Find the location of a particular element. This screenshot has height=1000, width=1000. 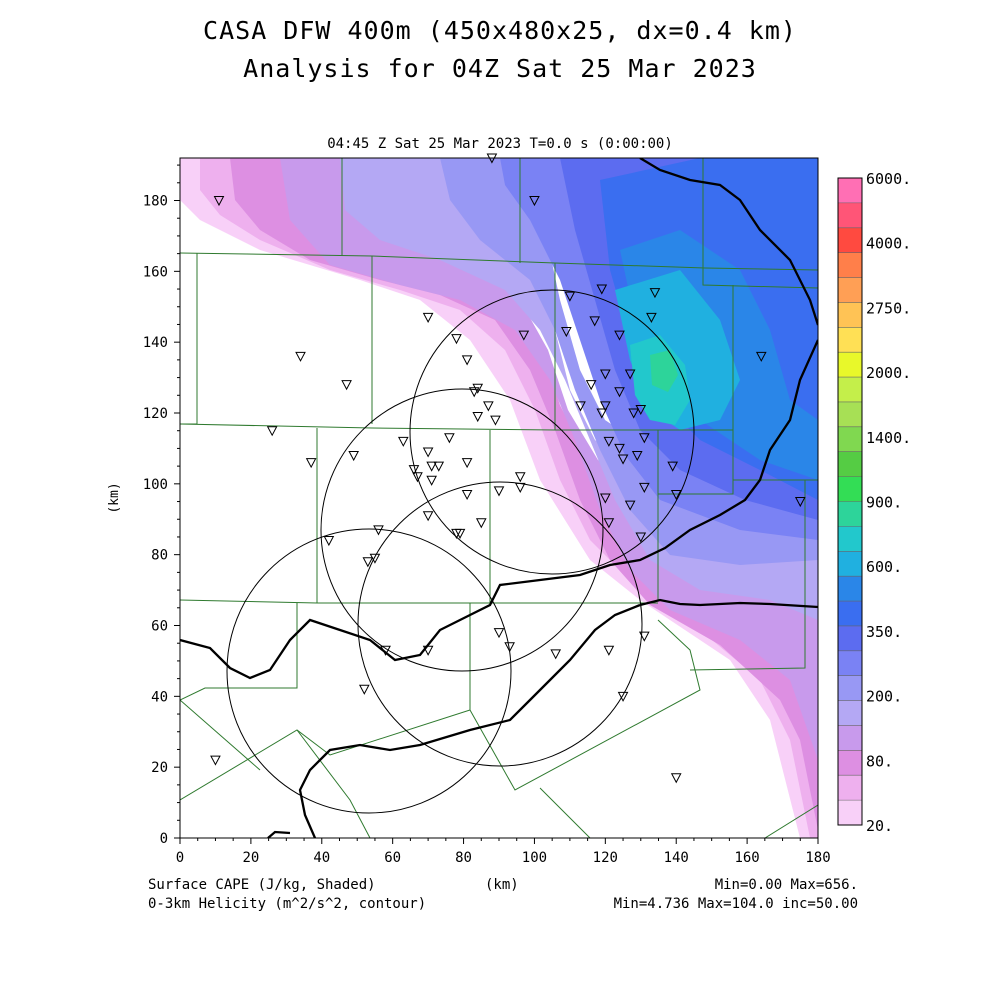

colorbar-label: 80. is located at coordinates (879, 761).